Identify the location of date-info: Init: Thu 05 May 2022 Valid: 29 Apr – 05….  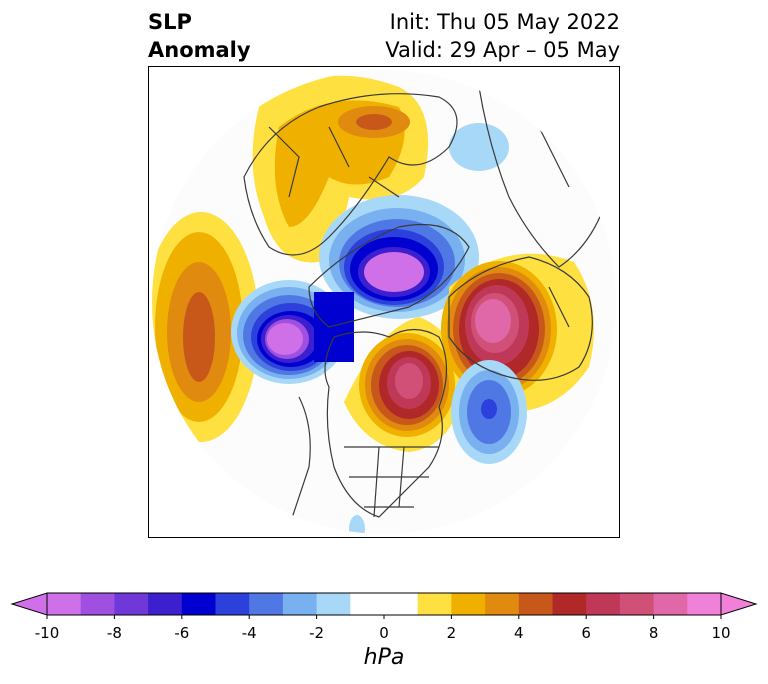
(502, 36).